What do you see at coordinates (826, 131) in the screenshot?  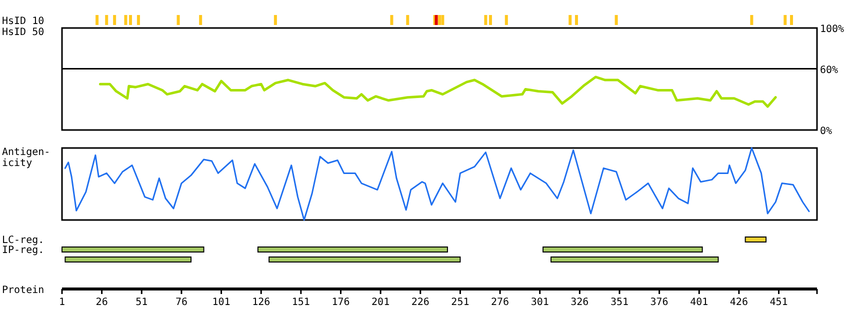 I see `y-tick-label: 0%` at bounding box center [826, 131].